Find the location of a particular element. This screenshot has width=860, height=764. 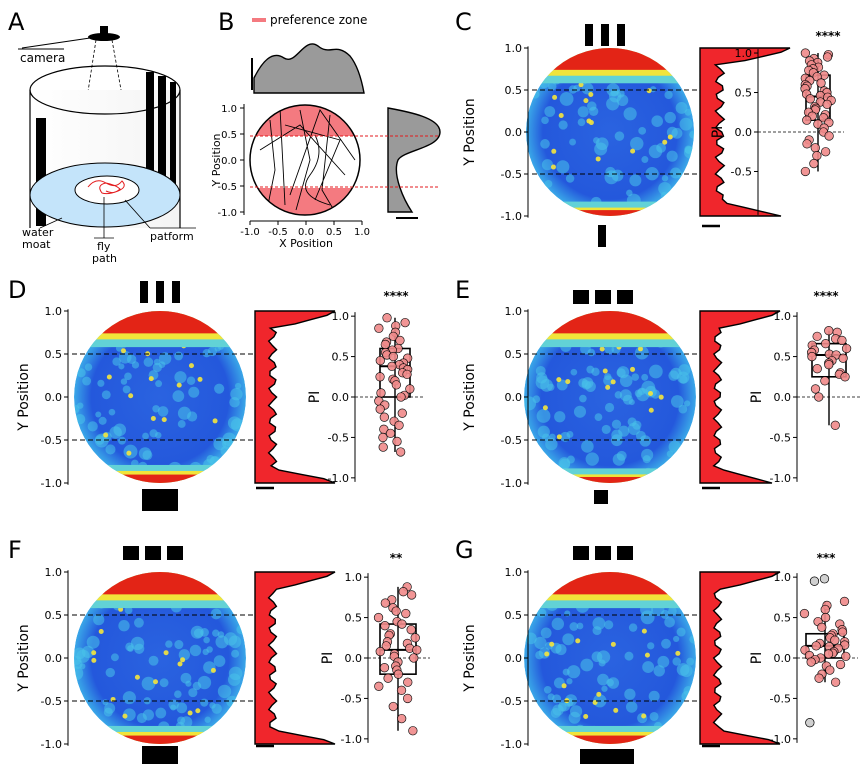

y-tick-label: 0.5 is located at coordinates (514, 90).